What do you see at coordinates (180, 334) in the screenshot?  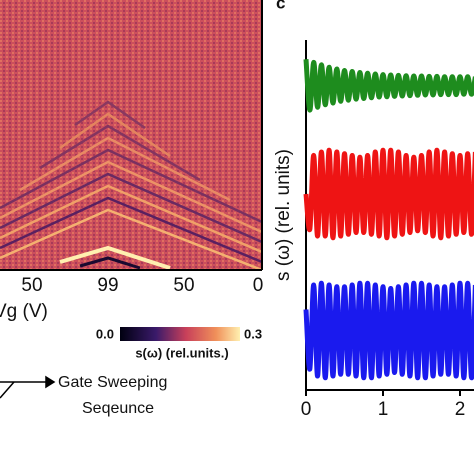 I see `colorbar` at bounding box center [180, 334].